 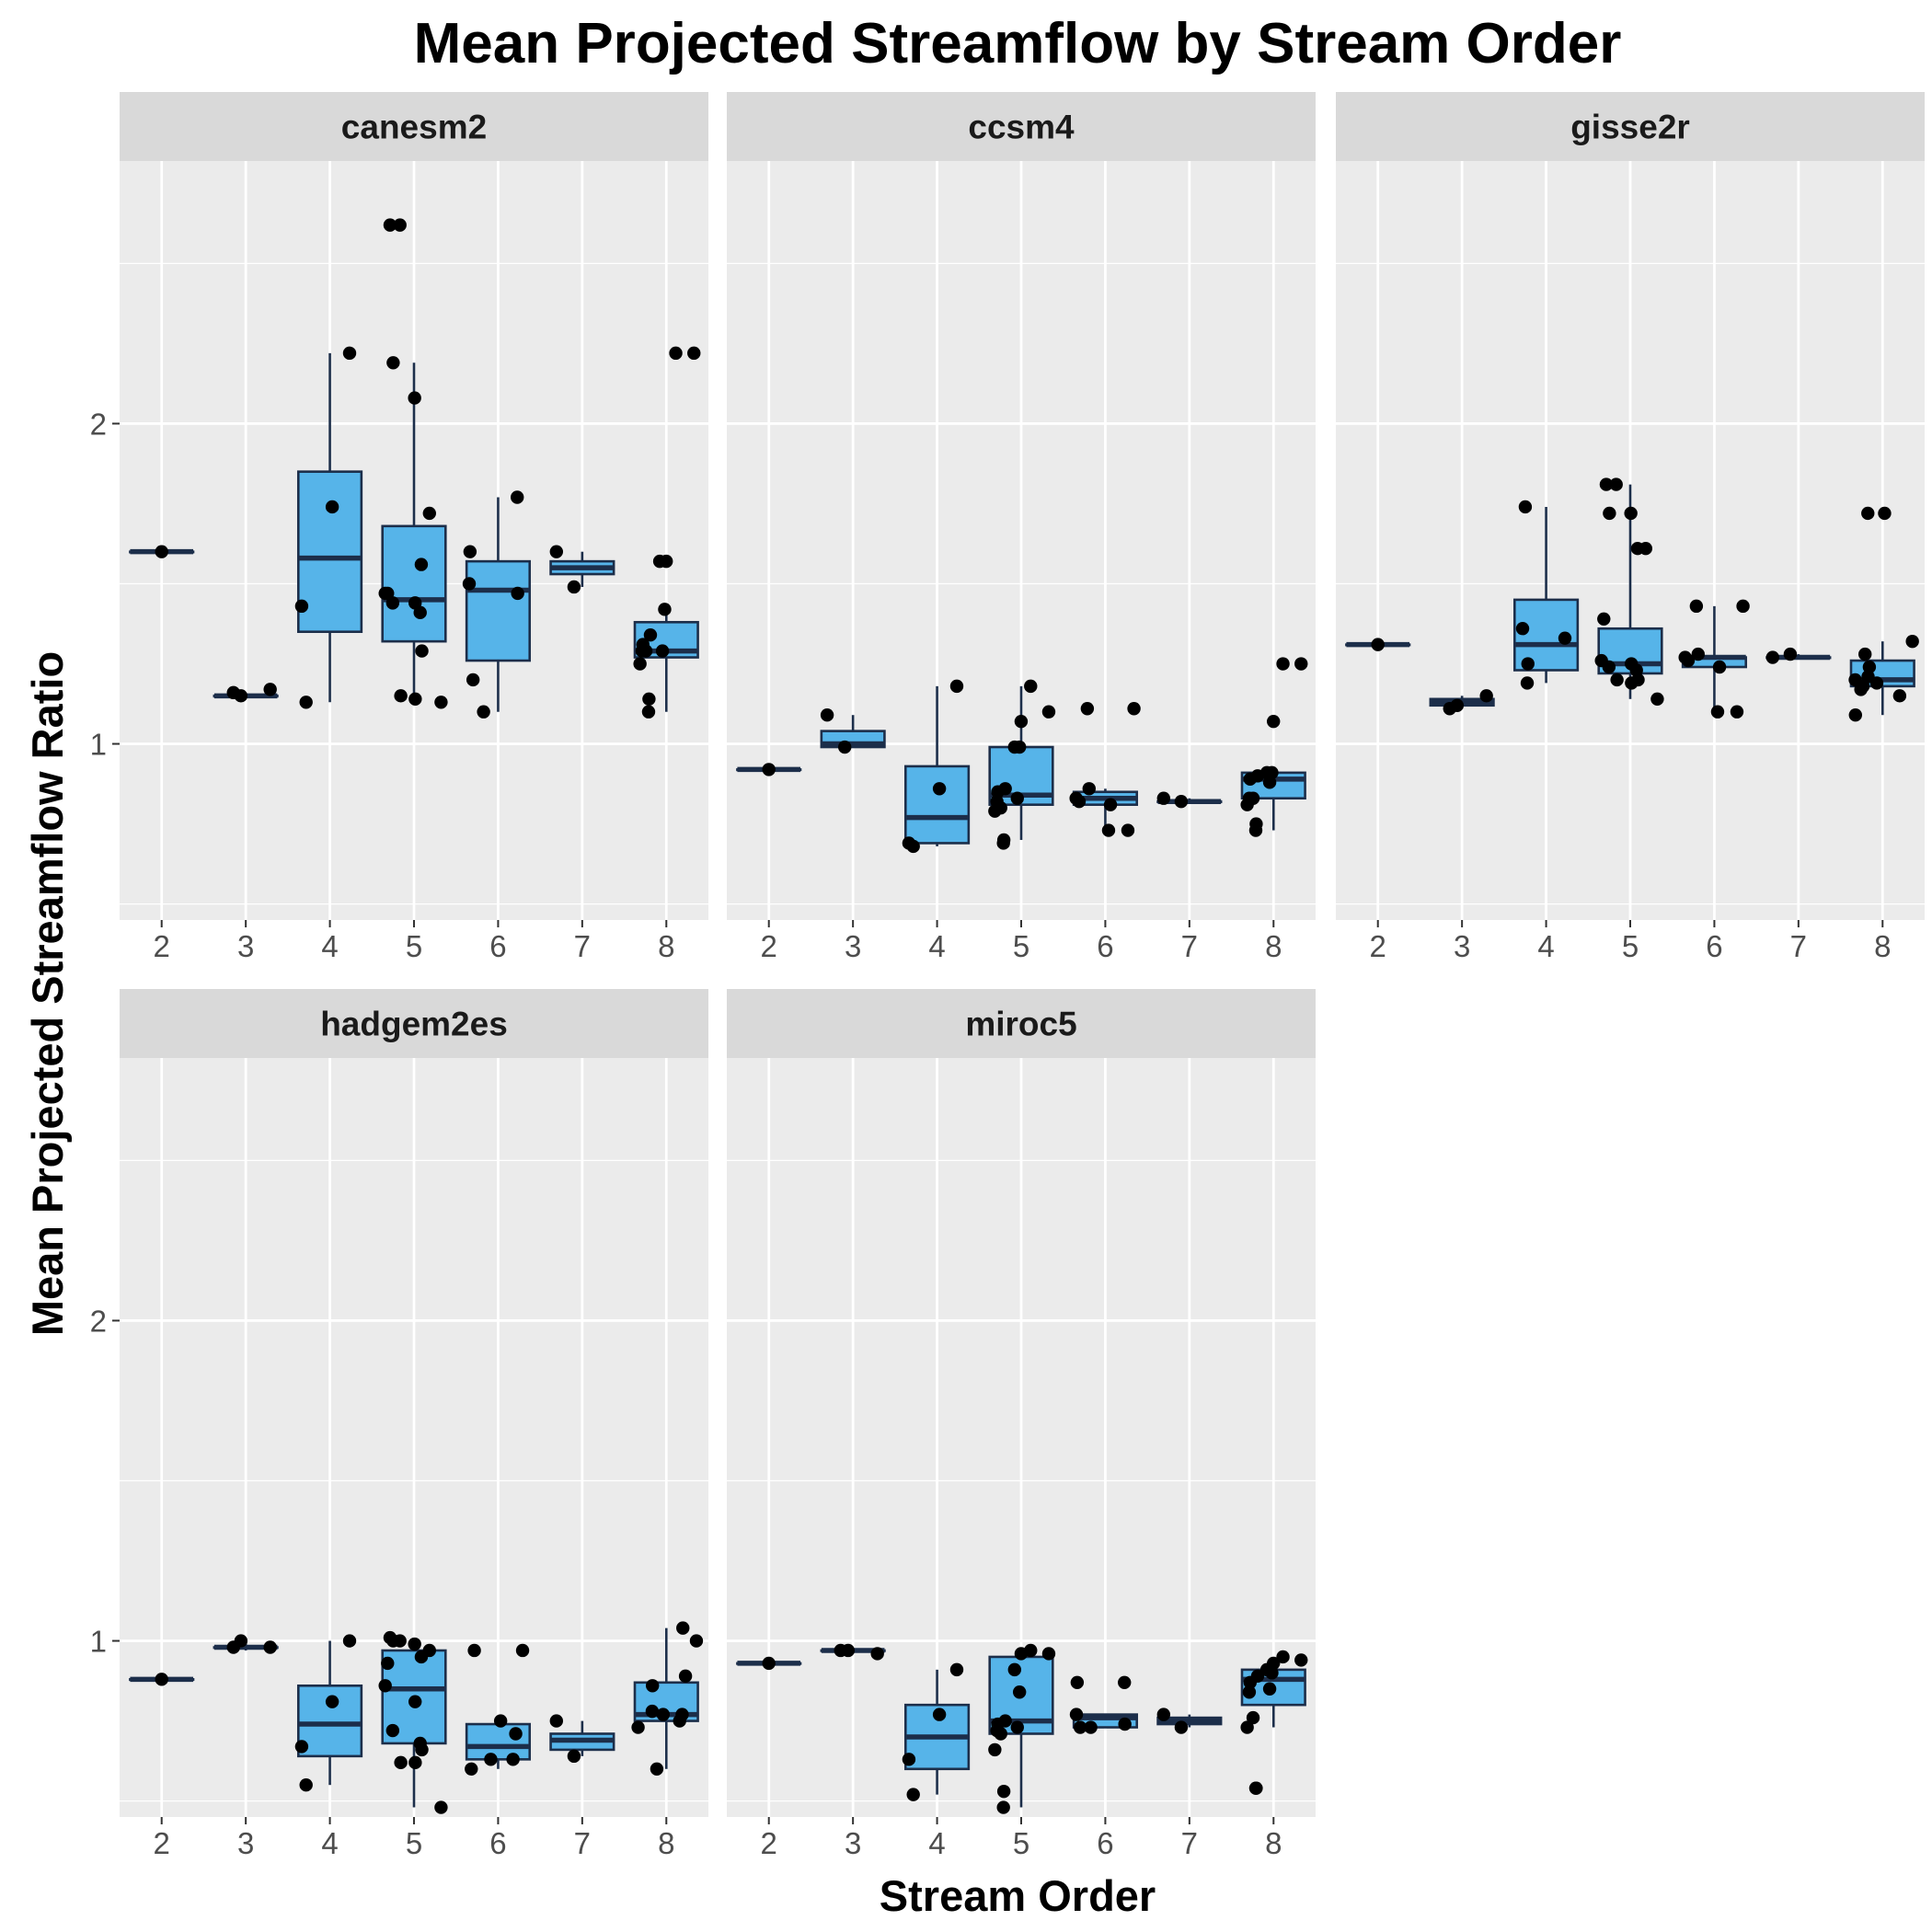 I want to click on x-tick-label: 2, so click(x=162, y=1843).